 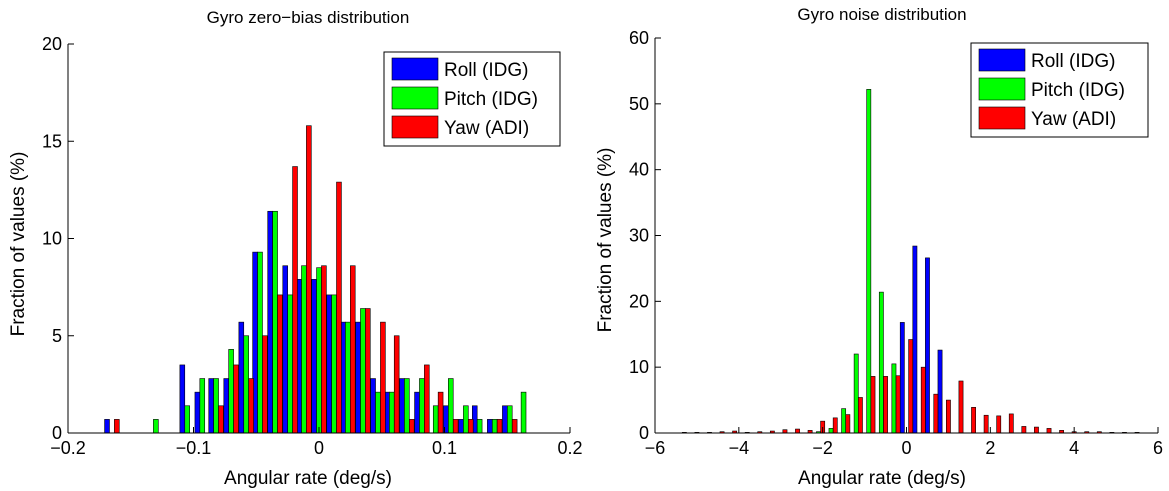 What do you see at coordinates (18, 244) in the screenshot?
I see `left-chart-ylabel: Fraction of values (%)` at bounding box center [18, 244].